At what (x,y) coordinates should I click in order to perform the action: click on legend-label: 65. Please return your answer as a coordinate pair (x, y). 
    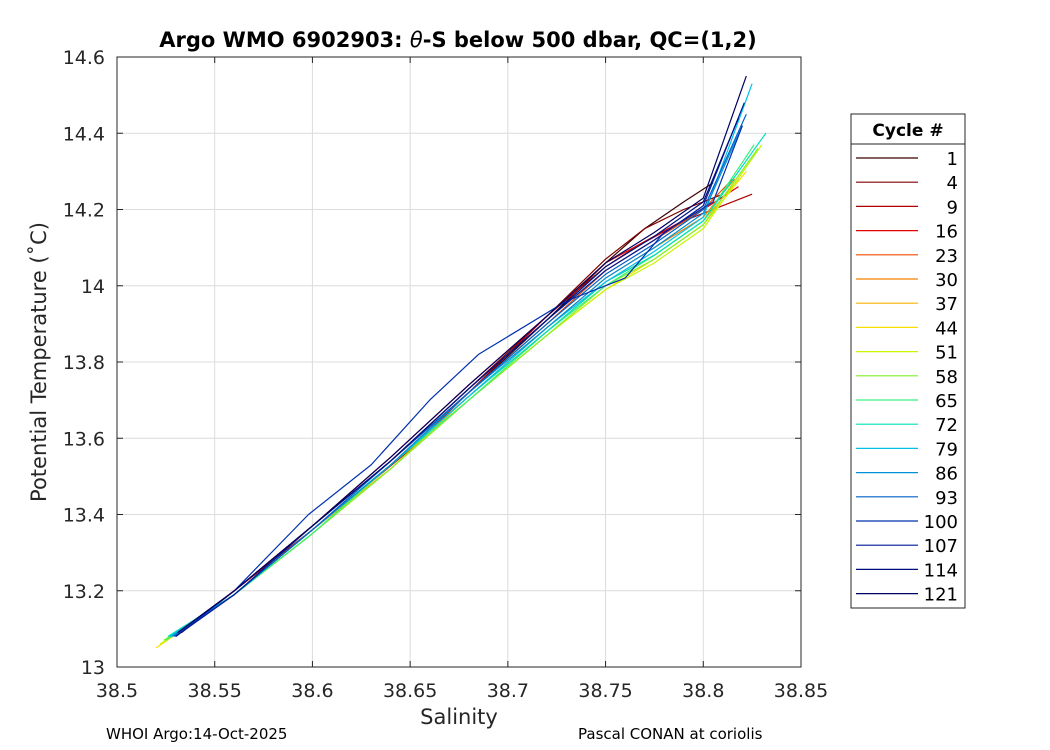
    Looking at the image, I should click on (946, 401).